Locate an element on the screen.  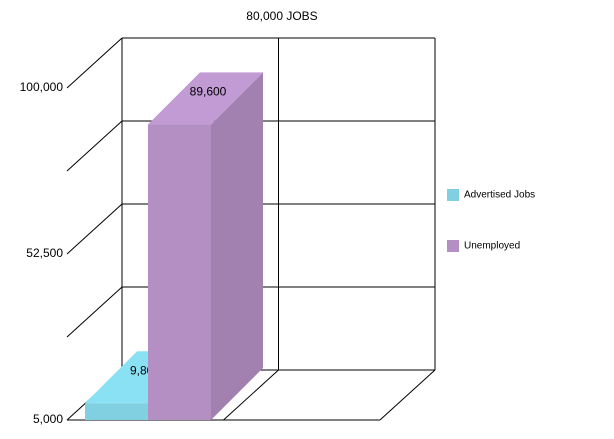
chart-title: 80,000 JOBS is located at coordinates (281, 16).